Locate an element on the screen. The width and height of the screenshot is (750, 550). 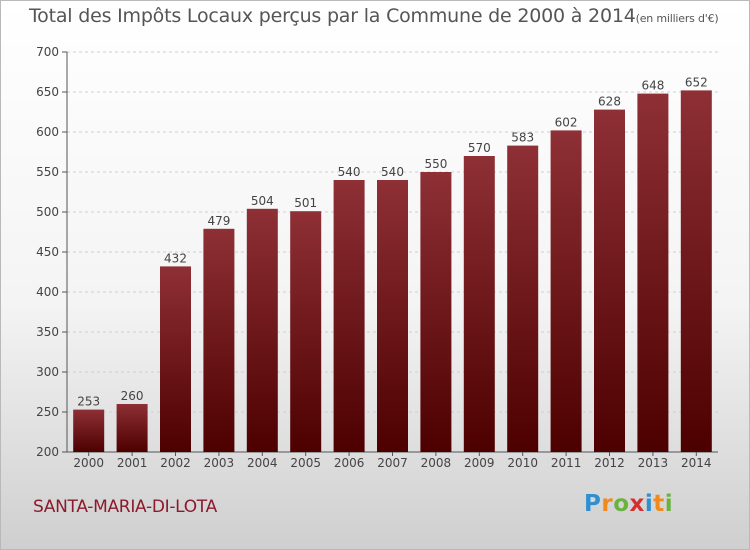
proxiti-logo: Proxiti is located at coordinates (628, 504).